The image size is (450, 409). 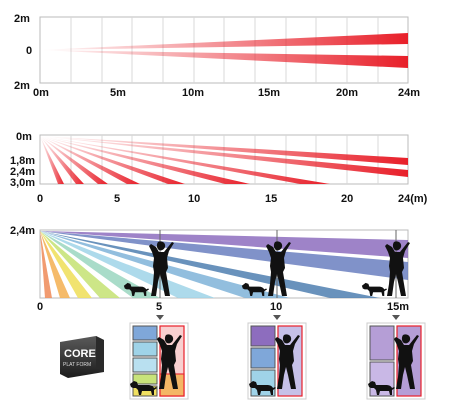 What do you see at coordinates (40, 307) in the screenshot?
I see `p3-x-label-0: 0` at bounding box center [40, 307].